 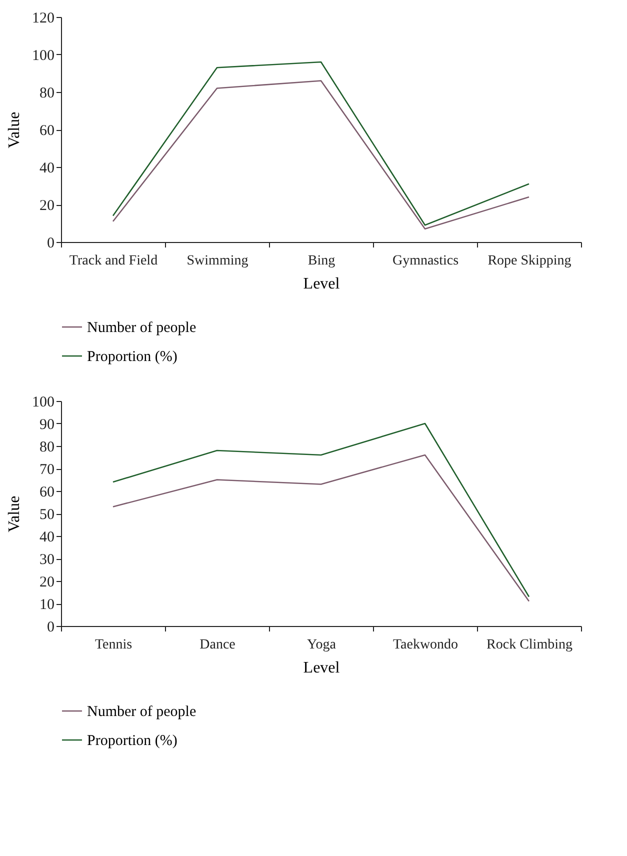 What do you see at coordinates (43, 18) in the screenshot?
I see `y-tick-label: 120` at bounding box center [43, 18].